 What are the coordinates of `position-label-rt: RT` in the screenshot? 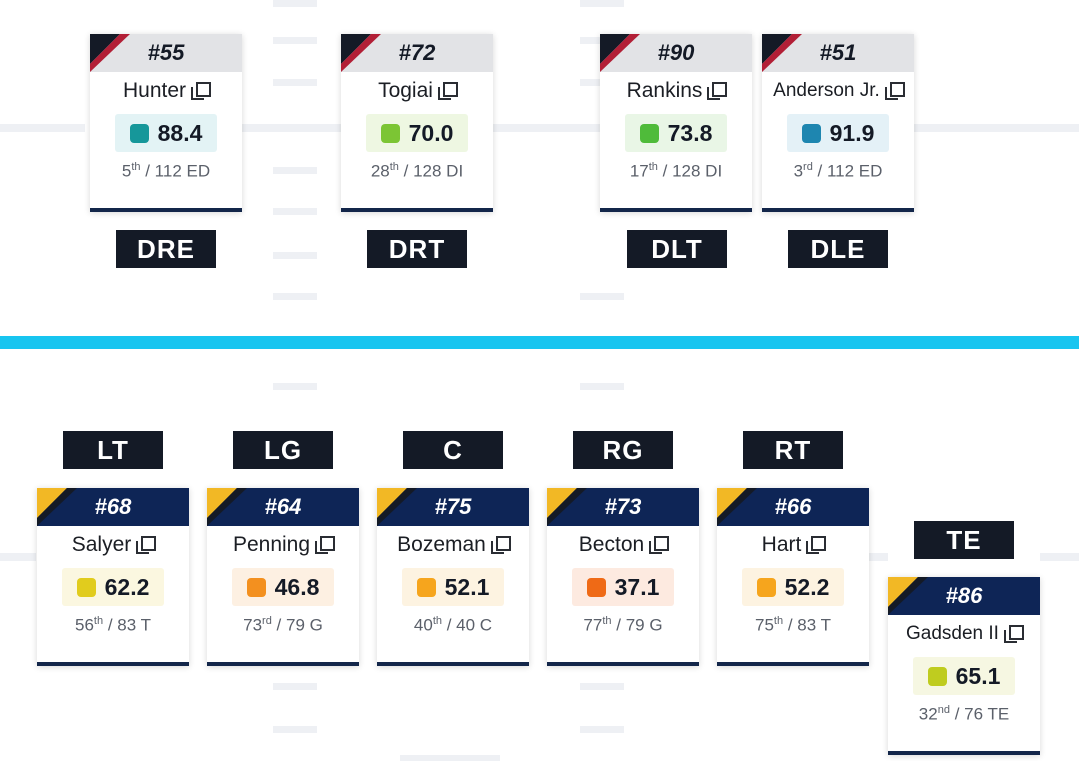 It's located at (793, 450).